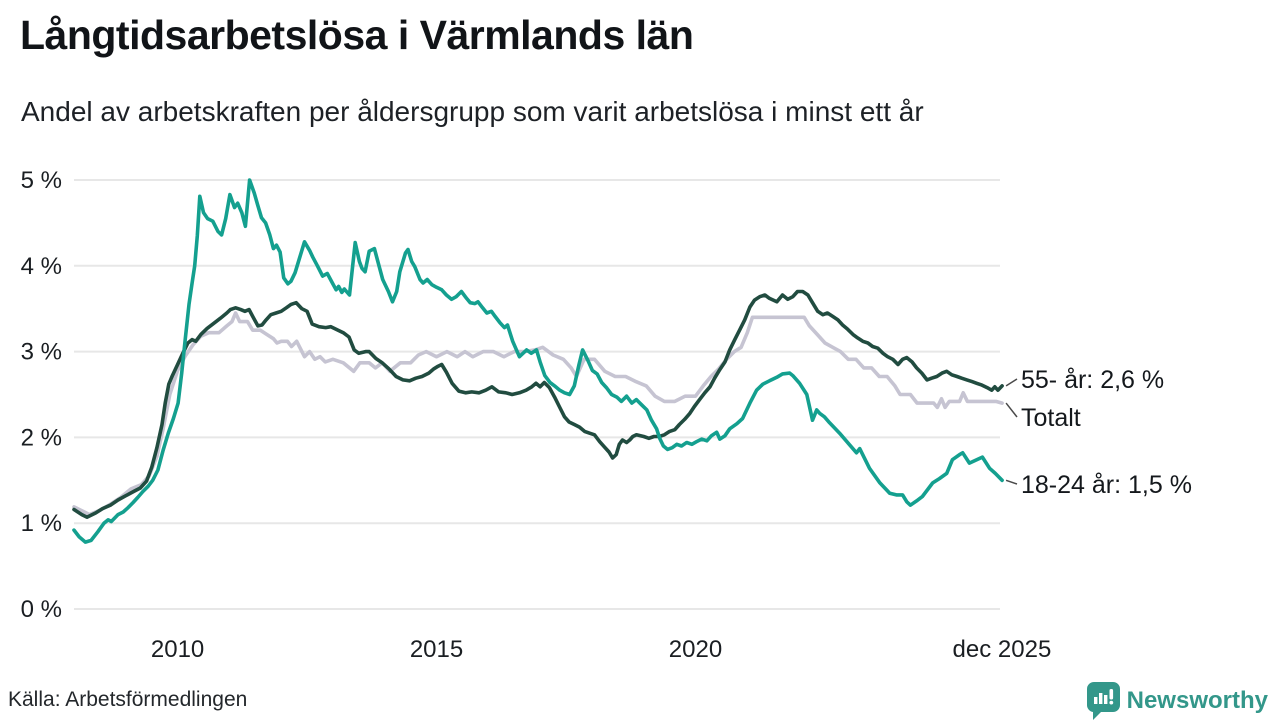 This screenshot has width=1280, height=720. Describe the element at coordinates (1093, 380) in the screenshot. I see `series-label-55plus: 55- år: 2,6 %` at that location.